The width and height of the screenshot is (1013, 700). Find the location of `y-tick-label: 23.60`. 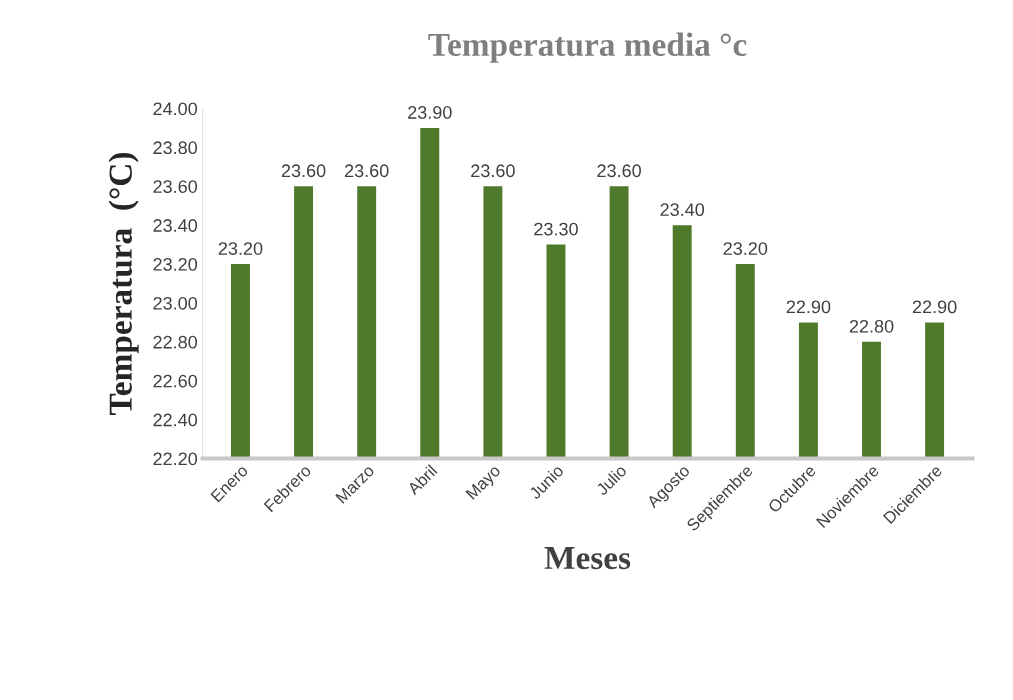

y-tick-label: 23.60 is located at coordinates (175, 186).